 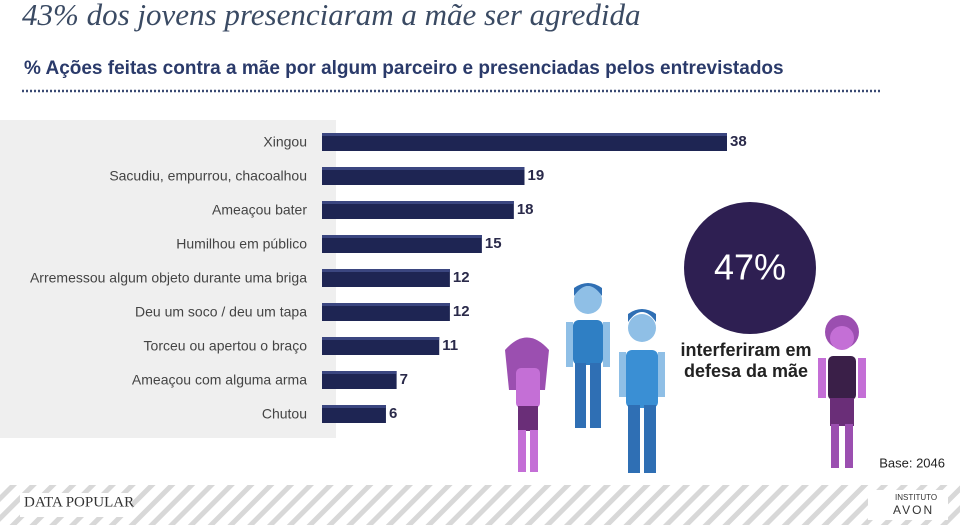 What do you see at coordinates (913, 510) in the screenshot?
I see `logo-right-bottom: AVON` at bounding box center [913, 510].